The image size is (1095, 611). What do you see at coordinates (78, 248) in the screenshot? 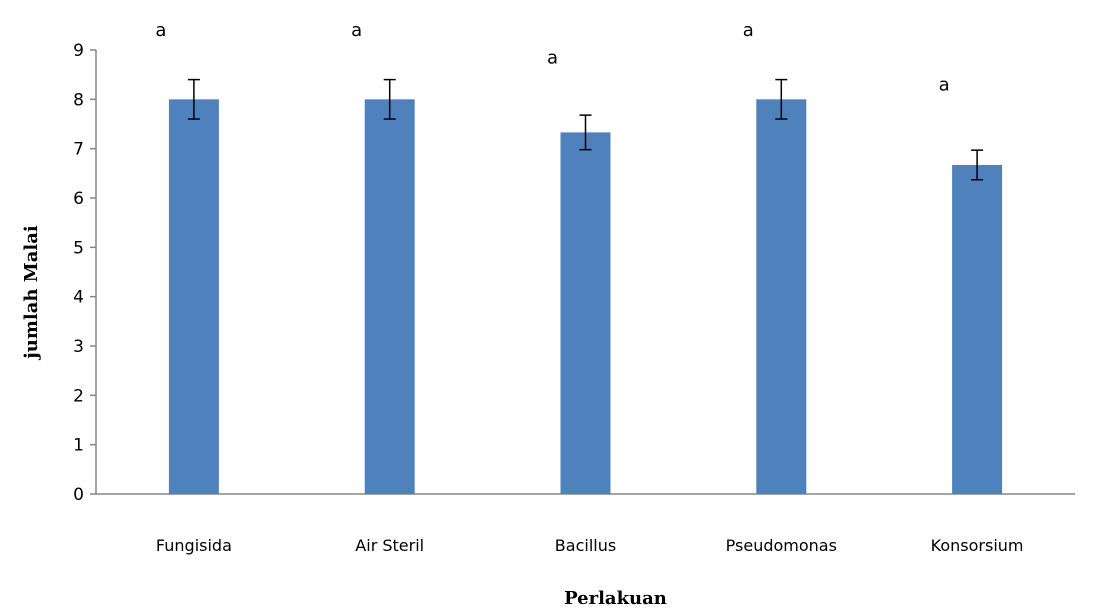
I see `y-tick-label: 5` at bounding box center [78, 248].